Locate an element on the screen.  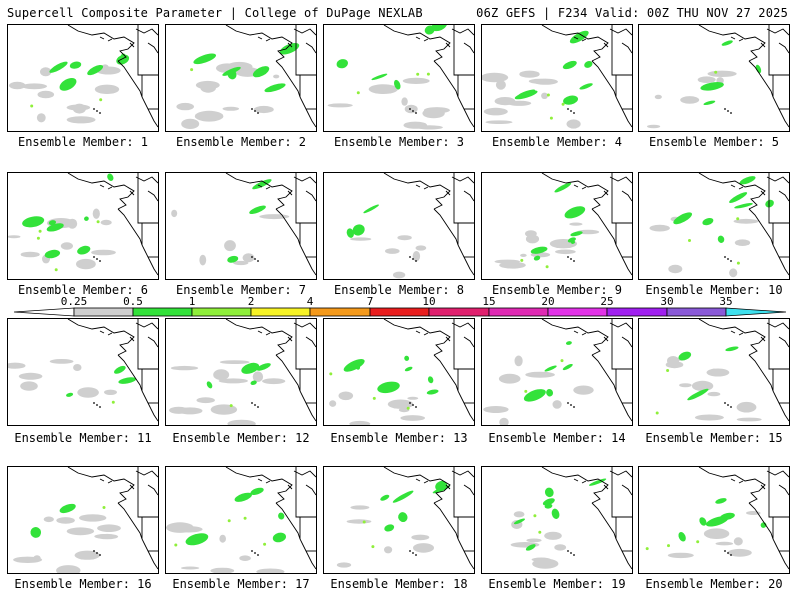
colorbar-tick-label: 1 is located at coordinates (192, 302).